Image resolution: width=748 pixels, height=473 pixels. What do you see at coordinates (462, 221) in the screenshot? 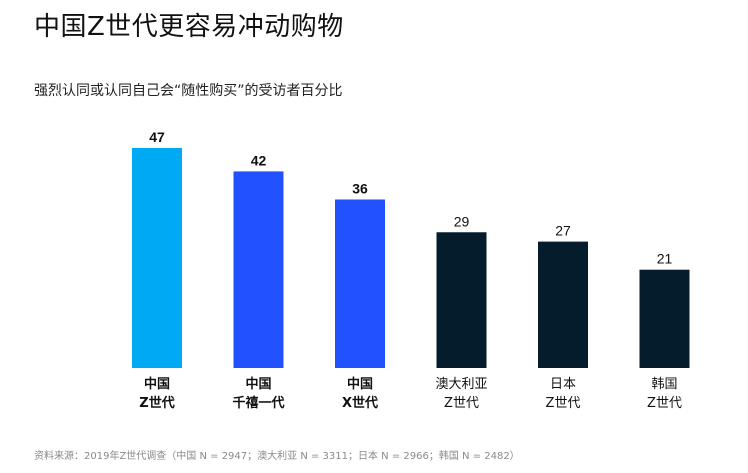
I see `data-label-3: 29` at bounding box center [462, 221].